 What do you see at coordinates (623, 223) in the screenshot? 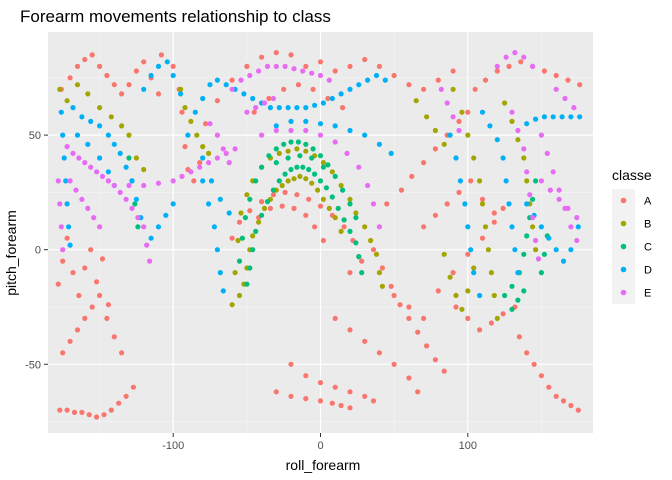
I see `legend-swatch` at bounding box center [623, 223].